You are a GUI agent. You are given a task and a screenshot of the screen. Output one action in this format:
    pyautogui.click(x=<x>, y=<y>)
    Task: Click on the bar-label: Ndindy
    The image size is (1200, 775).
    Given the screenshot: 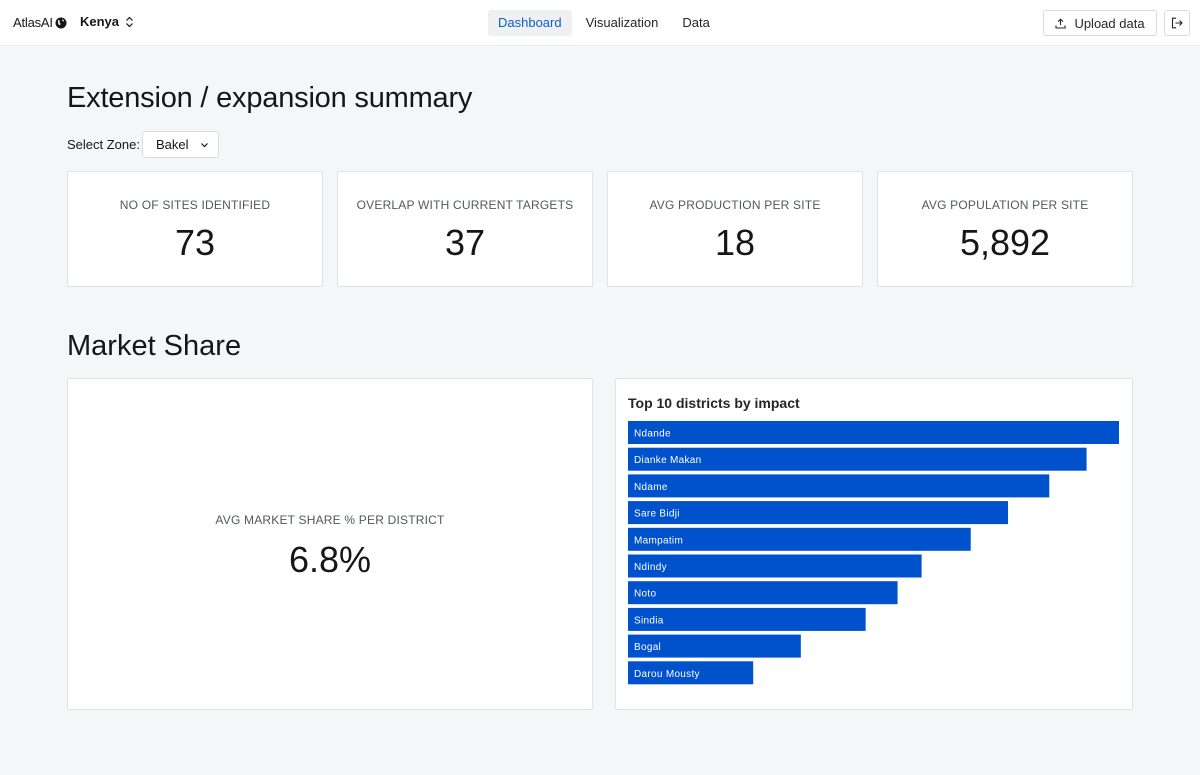 What is the action you would take?
    pyautogui.click(x=650, y=567)
    